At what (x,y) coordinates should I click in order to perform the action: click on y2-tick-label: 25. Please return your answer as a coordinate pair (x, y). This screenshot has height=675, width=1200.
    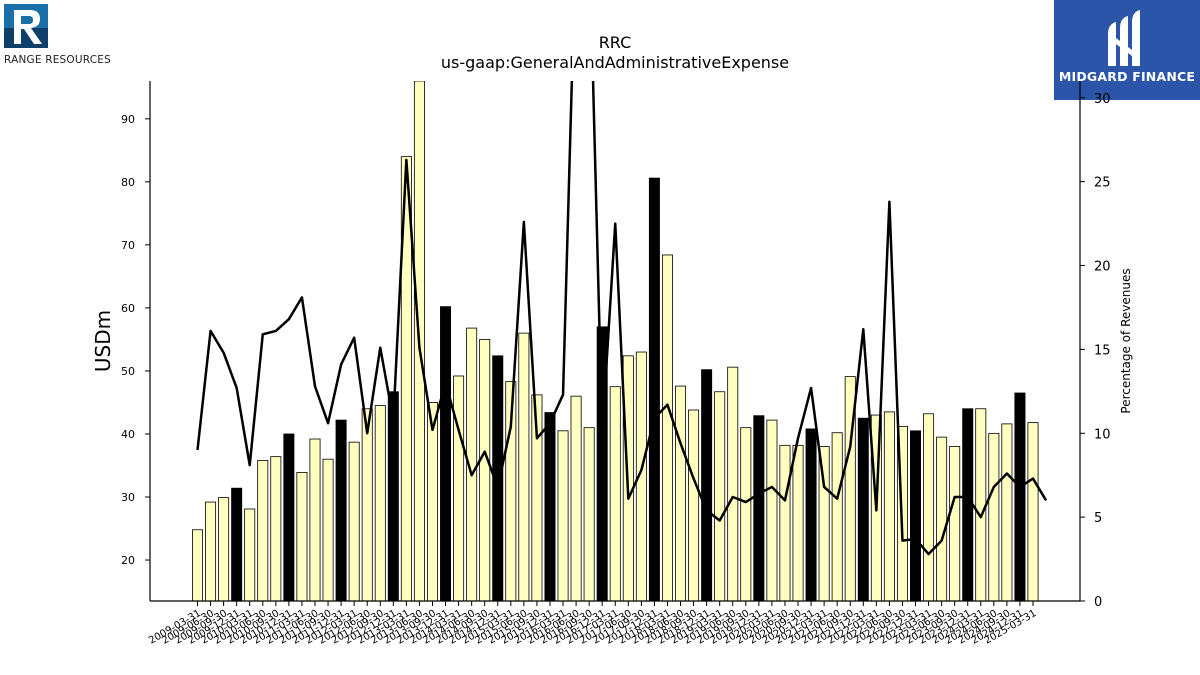
    Looking at the image, I should click on (1102, 183).